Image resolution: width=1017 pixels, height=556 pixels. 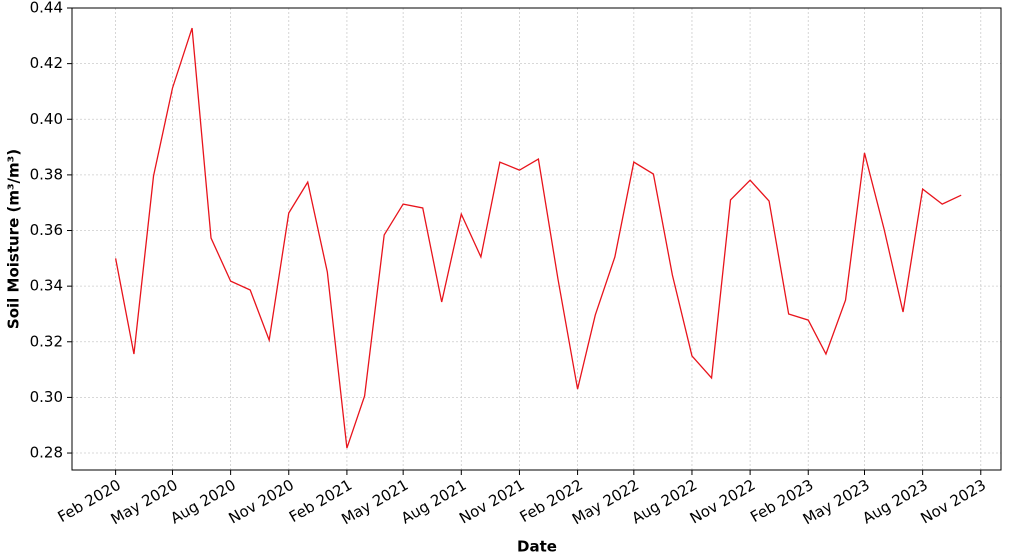 I want to click on x-tick-label: Aug 2023, so click(x=895, y=502).